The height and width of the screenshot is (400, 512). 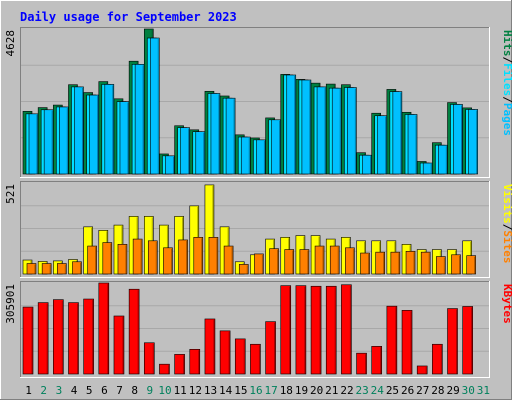 I want to click on day-label: 19, so click(x=301, y=390).